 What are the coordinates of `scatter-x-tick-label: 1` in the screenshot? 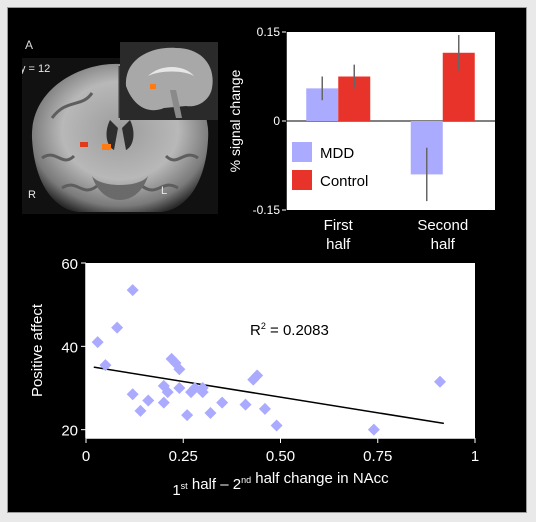 It's located at (475, 456).